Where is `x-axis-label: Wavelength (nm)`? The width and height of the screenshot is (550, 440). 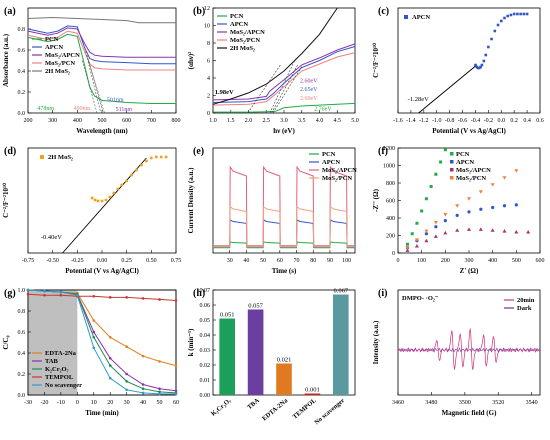 x-axis-label: Wavelength (nm) is located at coordinates (102, 131).